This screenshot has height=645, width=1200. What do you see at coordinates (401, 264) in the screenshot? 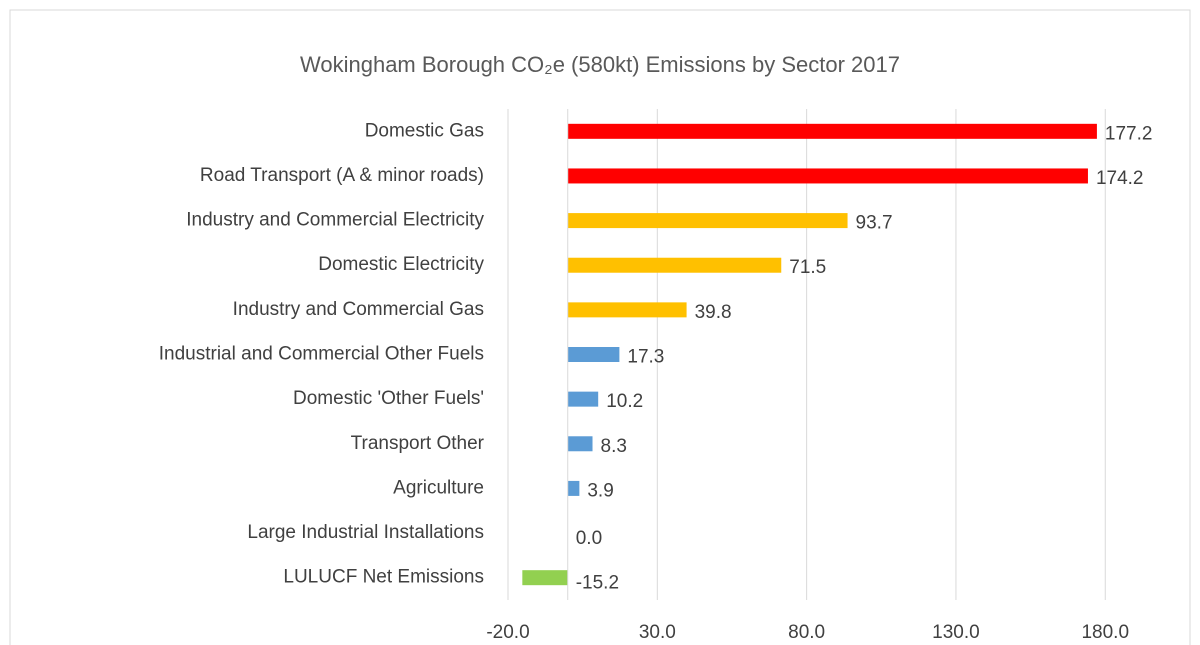
I see `y-tick-label: Domestic Electricity` at bounding box center [401, 264].